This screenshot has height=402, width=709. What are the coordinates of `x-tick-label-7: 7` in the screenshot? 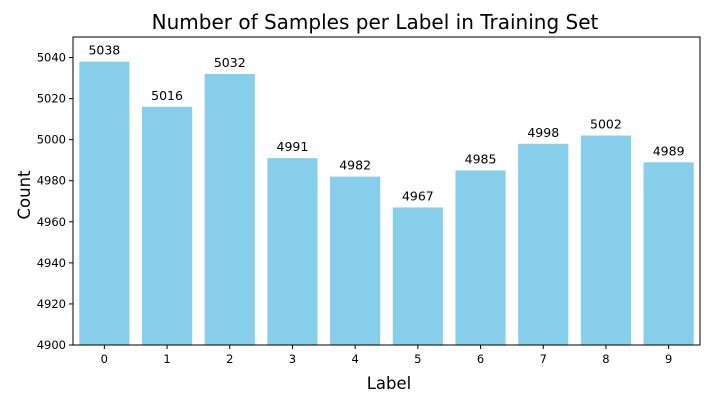 It's located at (543, 359).